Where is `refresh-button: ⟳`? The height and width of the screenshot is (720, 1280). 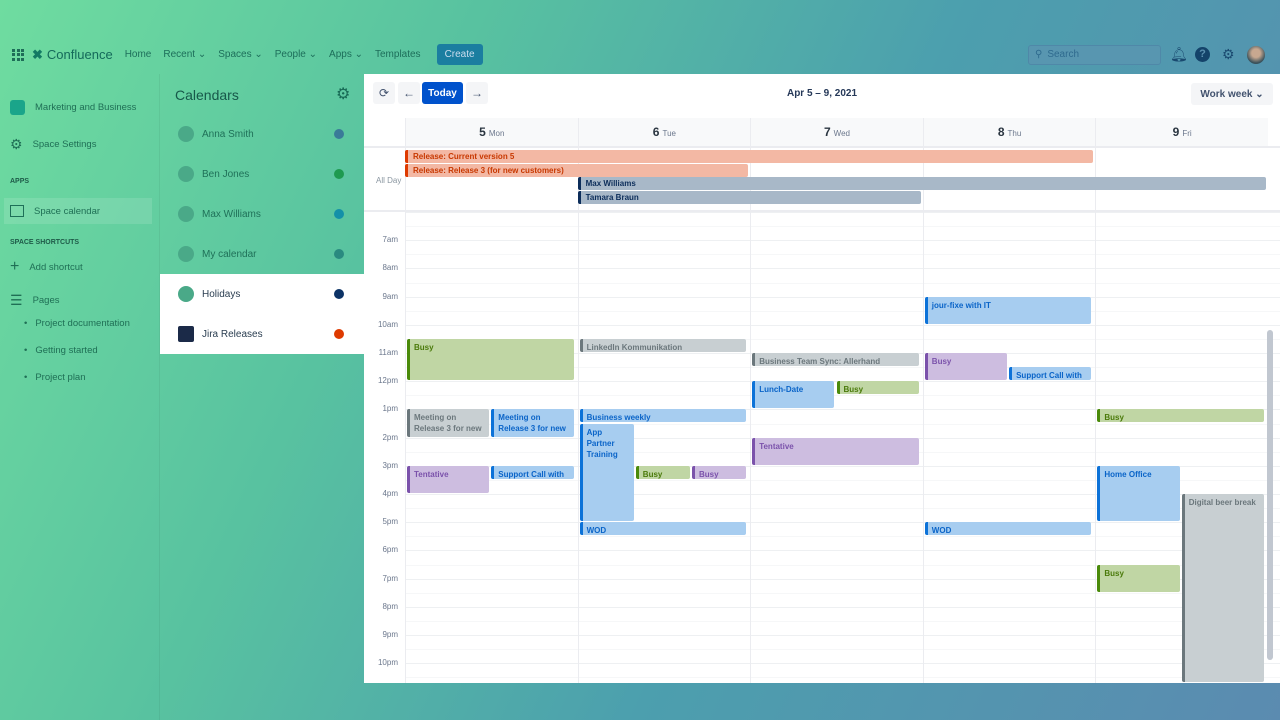
refresh-button: ⟳ is located at coordinates (384, 93).